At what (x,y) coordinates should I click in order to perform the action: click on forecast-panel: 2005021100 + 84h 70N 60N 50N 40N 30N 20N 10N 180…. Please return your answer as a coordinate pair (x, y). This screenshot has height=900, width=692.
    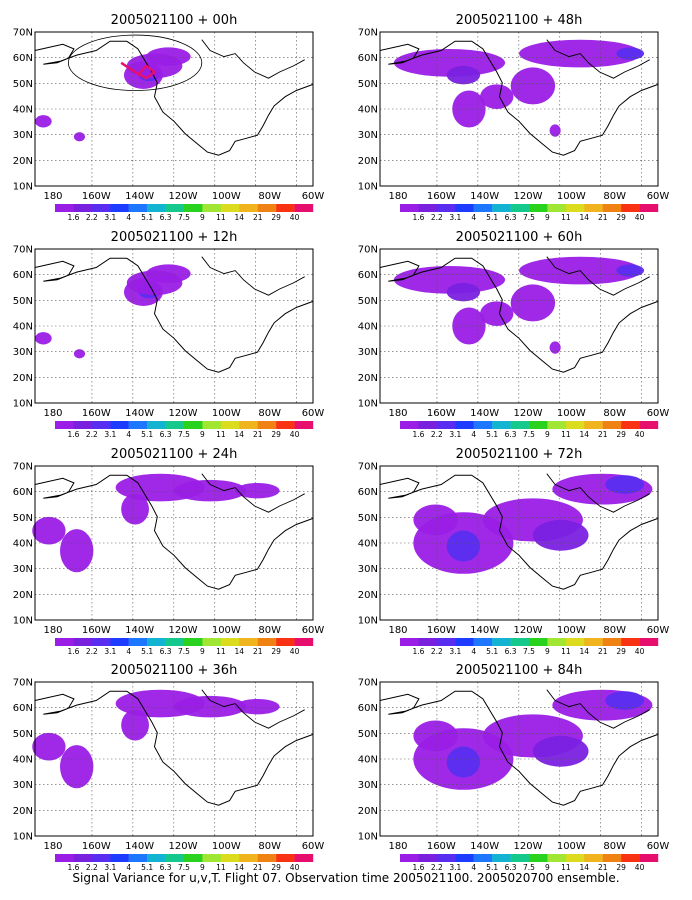
    Looking at the image, I should click on (514, 767).